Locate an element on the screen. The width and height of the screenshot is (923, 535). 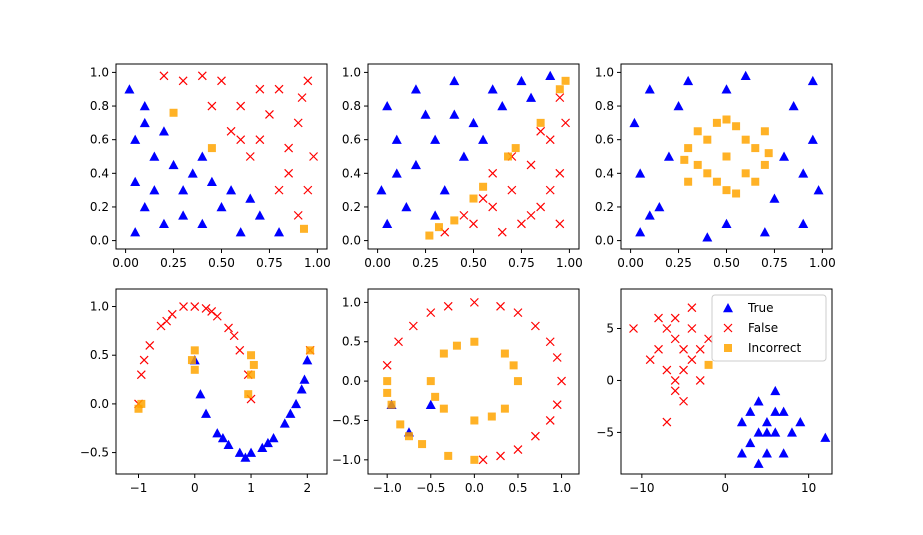
legend-marker-false is located at coordinates (728, 328).